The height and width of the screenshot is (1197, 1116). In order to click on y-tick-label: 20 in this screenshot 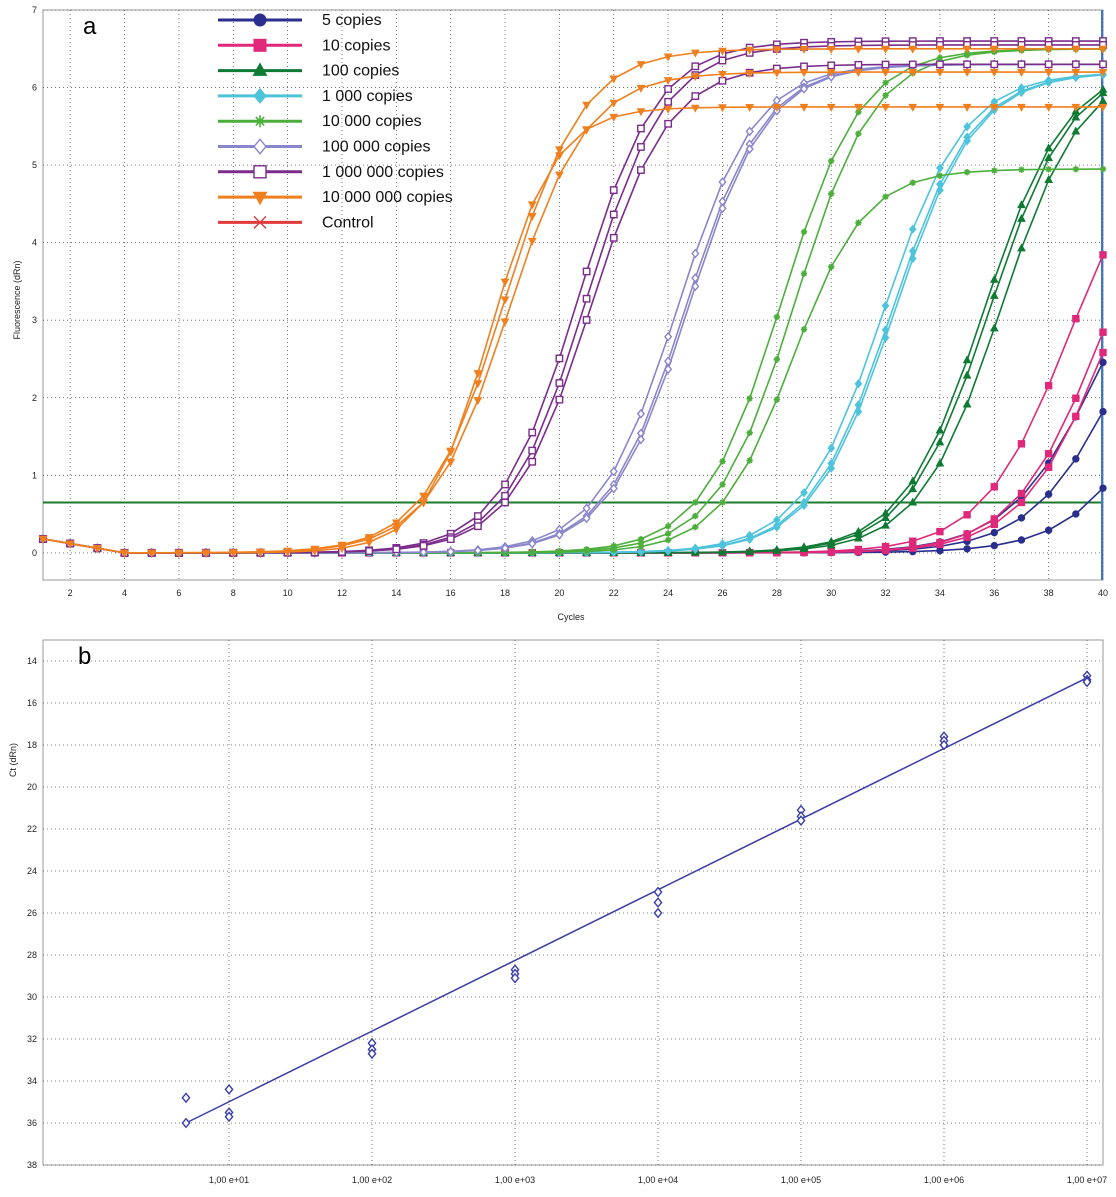, I will do `click(32, 787)`.